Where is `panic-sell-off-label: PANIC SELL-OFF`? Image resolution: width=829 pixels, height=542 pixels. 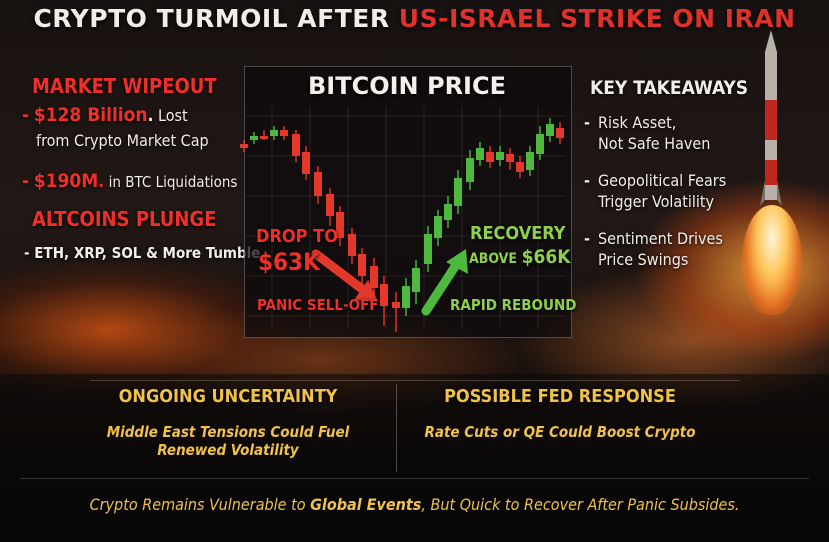 panic-sell-off-label: PANIC SELL-OFF is located at coordinates (318, 305).